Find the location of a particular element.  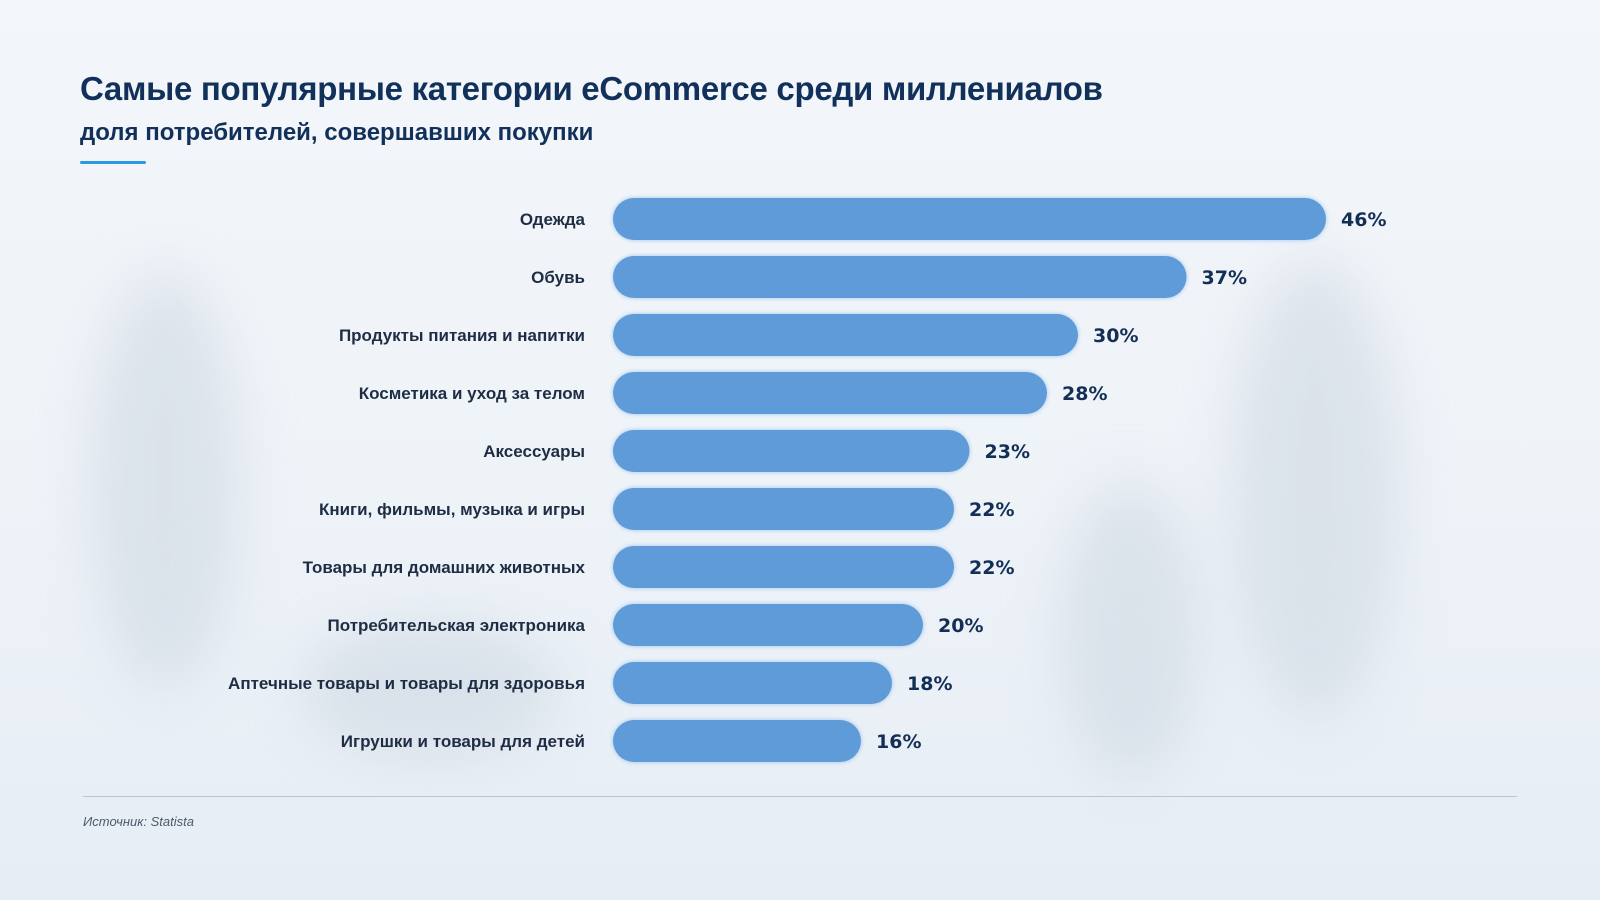

value-label: 46% is located at coordinates (1363, 220).